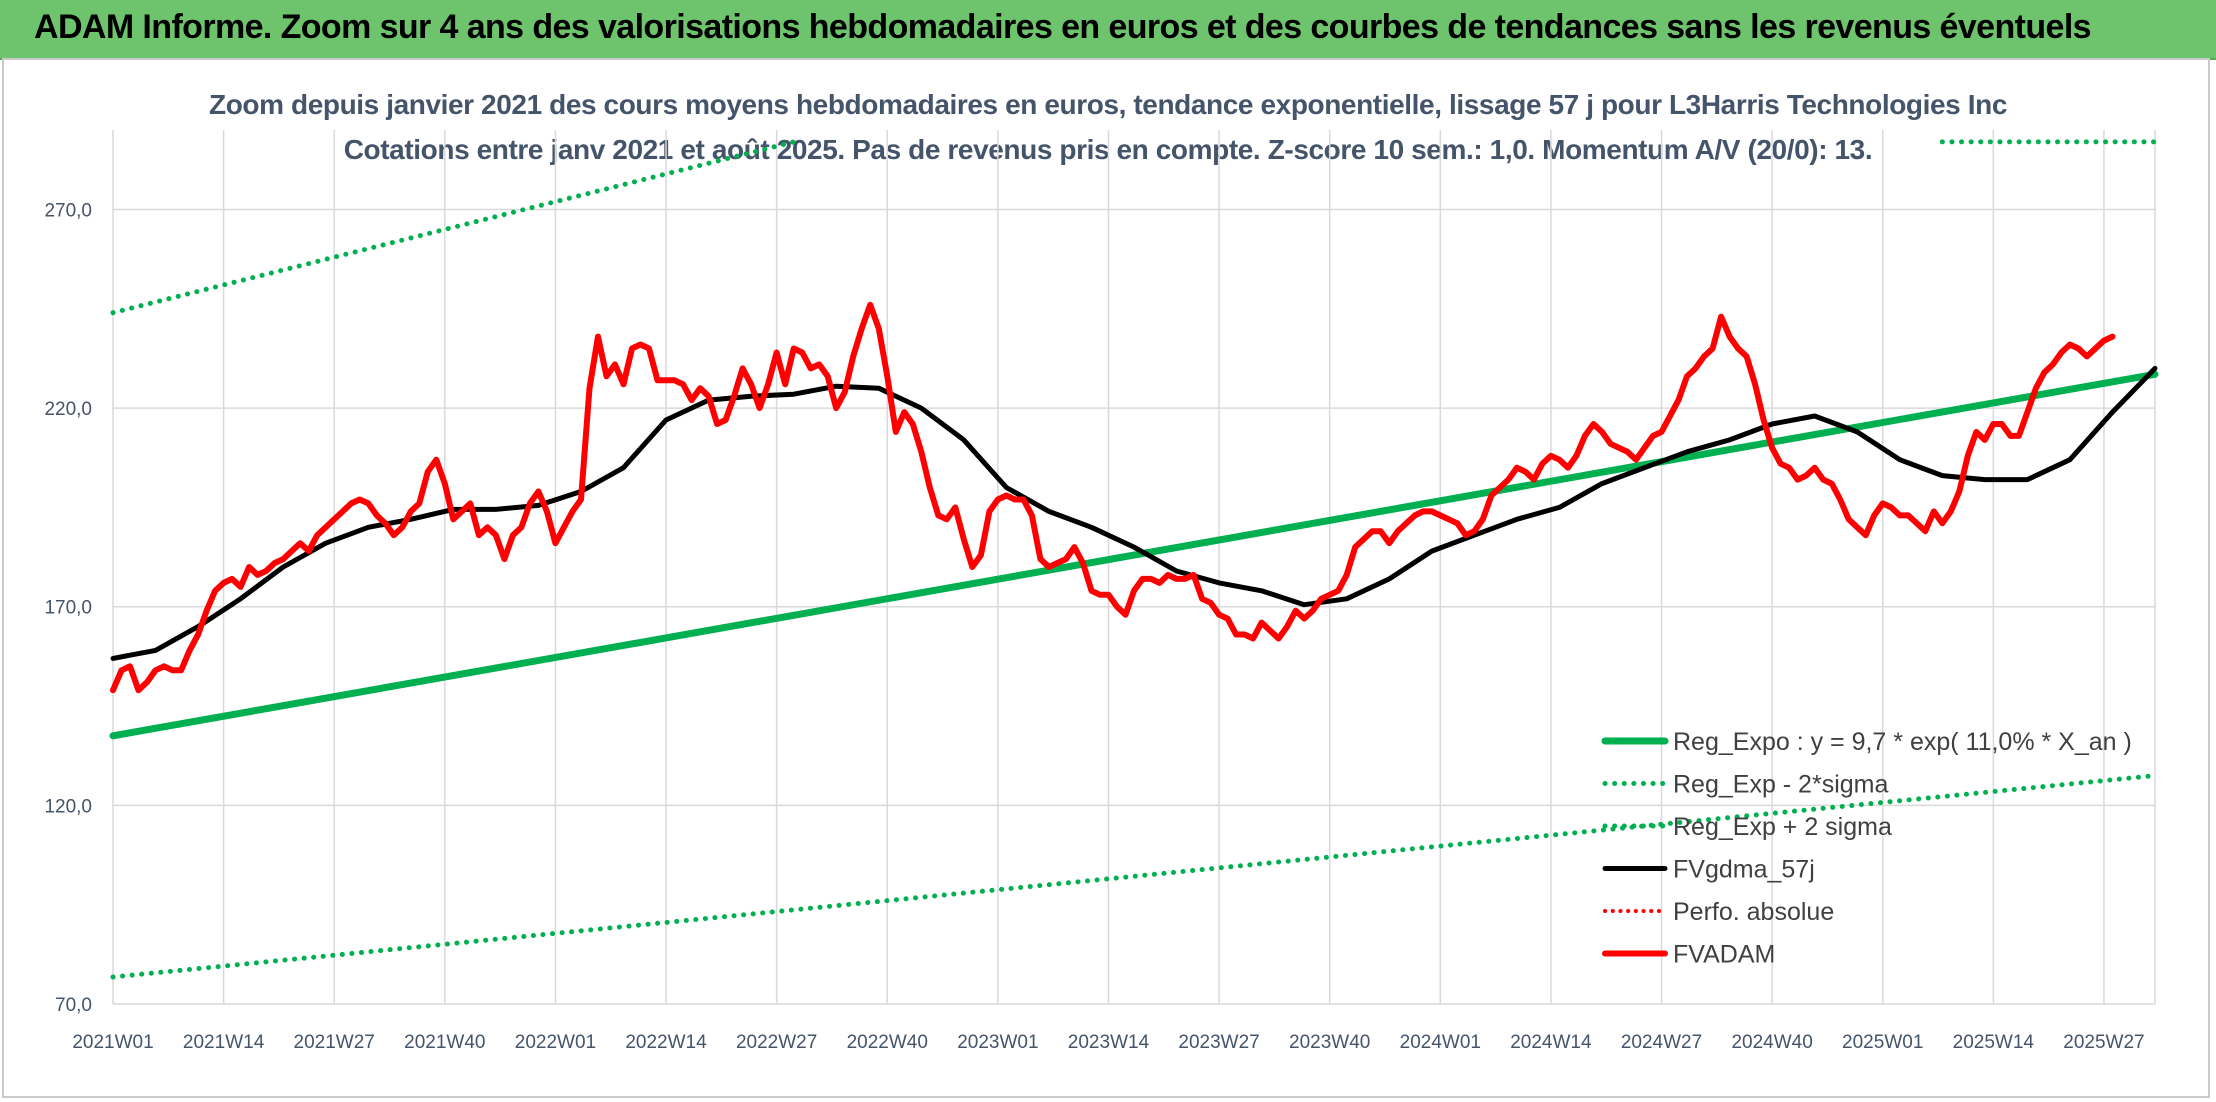 This screenshot has width=2216, height=1102. I want to click on x-tick-label: 2025W14, so click(1994, 1042).